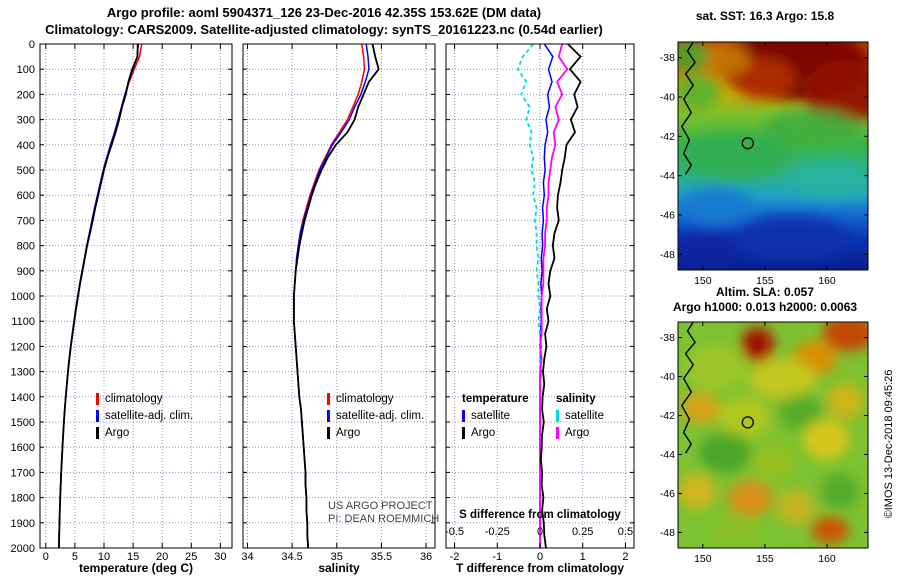  Describe the element at coordinates (23, 373) in the screenshot. I see `svg-text: 1300` at that location.